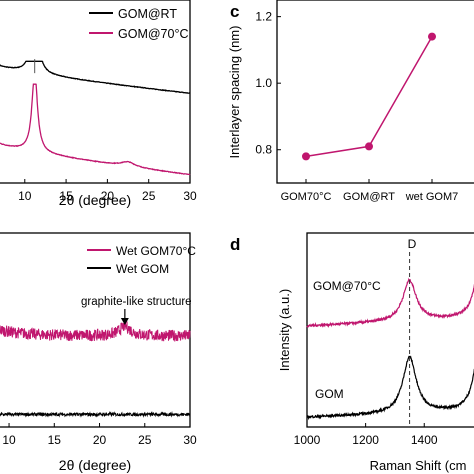 This screenshot has width=474, height=474. I want to click on x-tick-label: 1200, so click(365, 440).